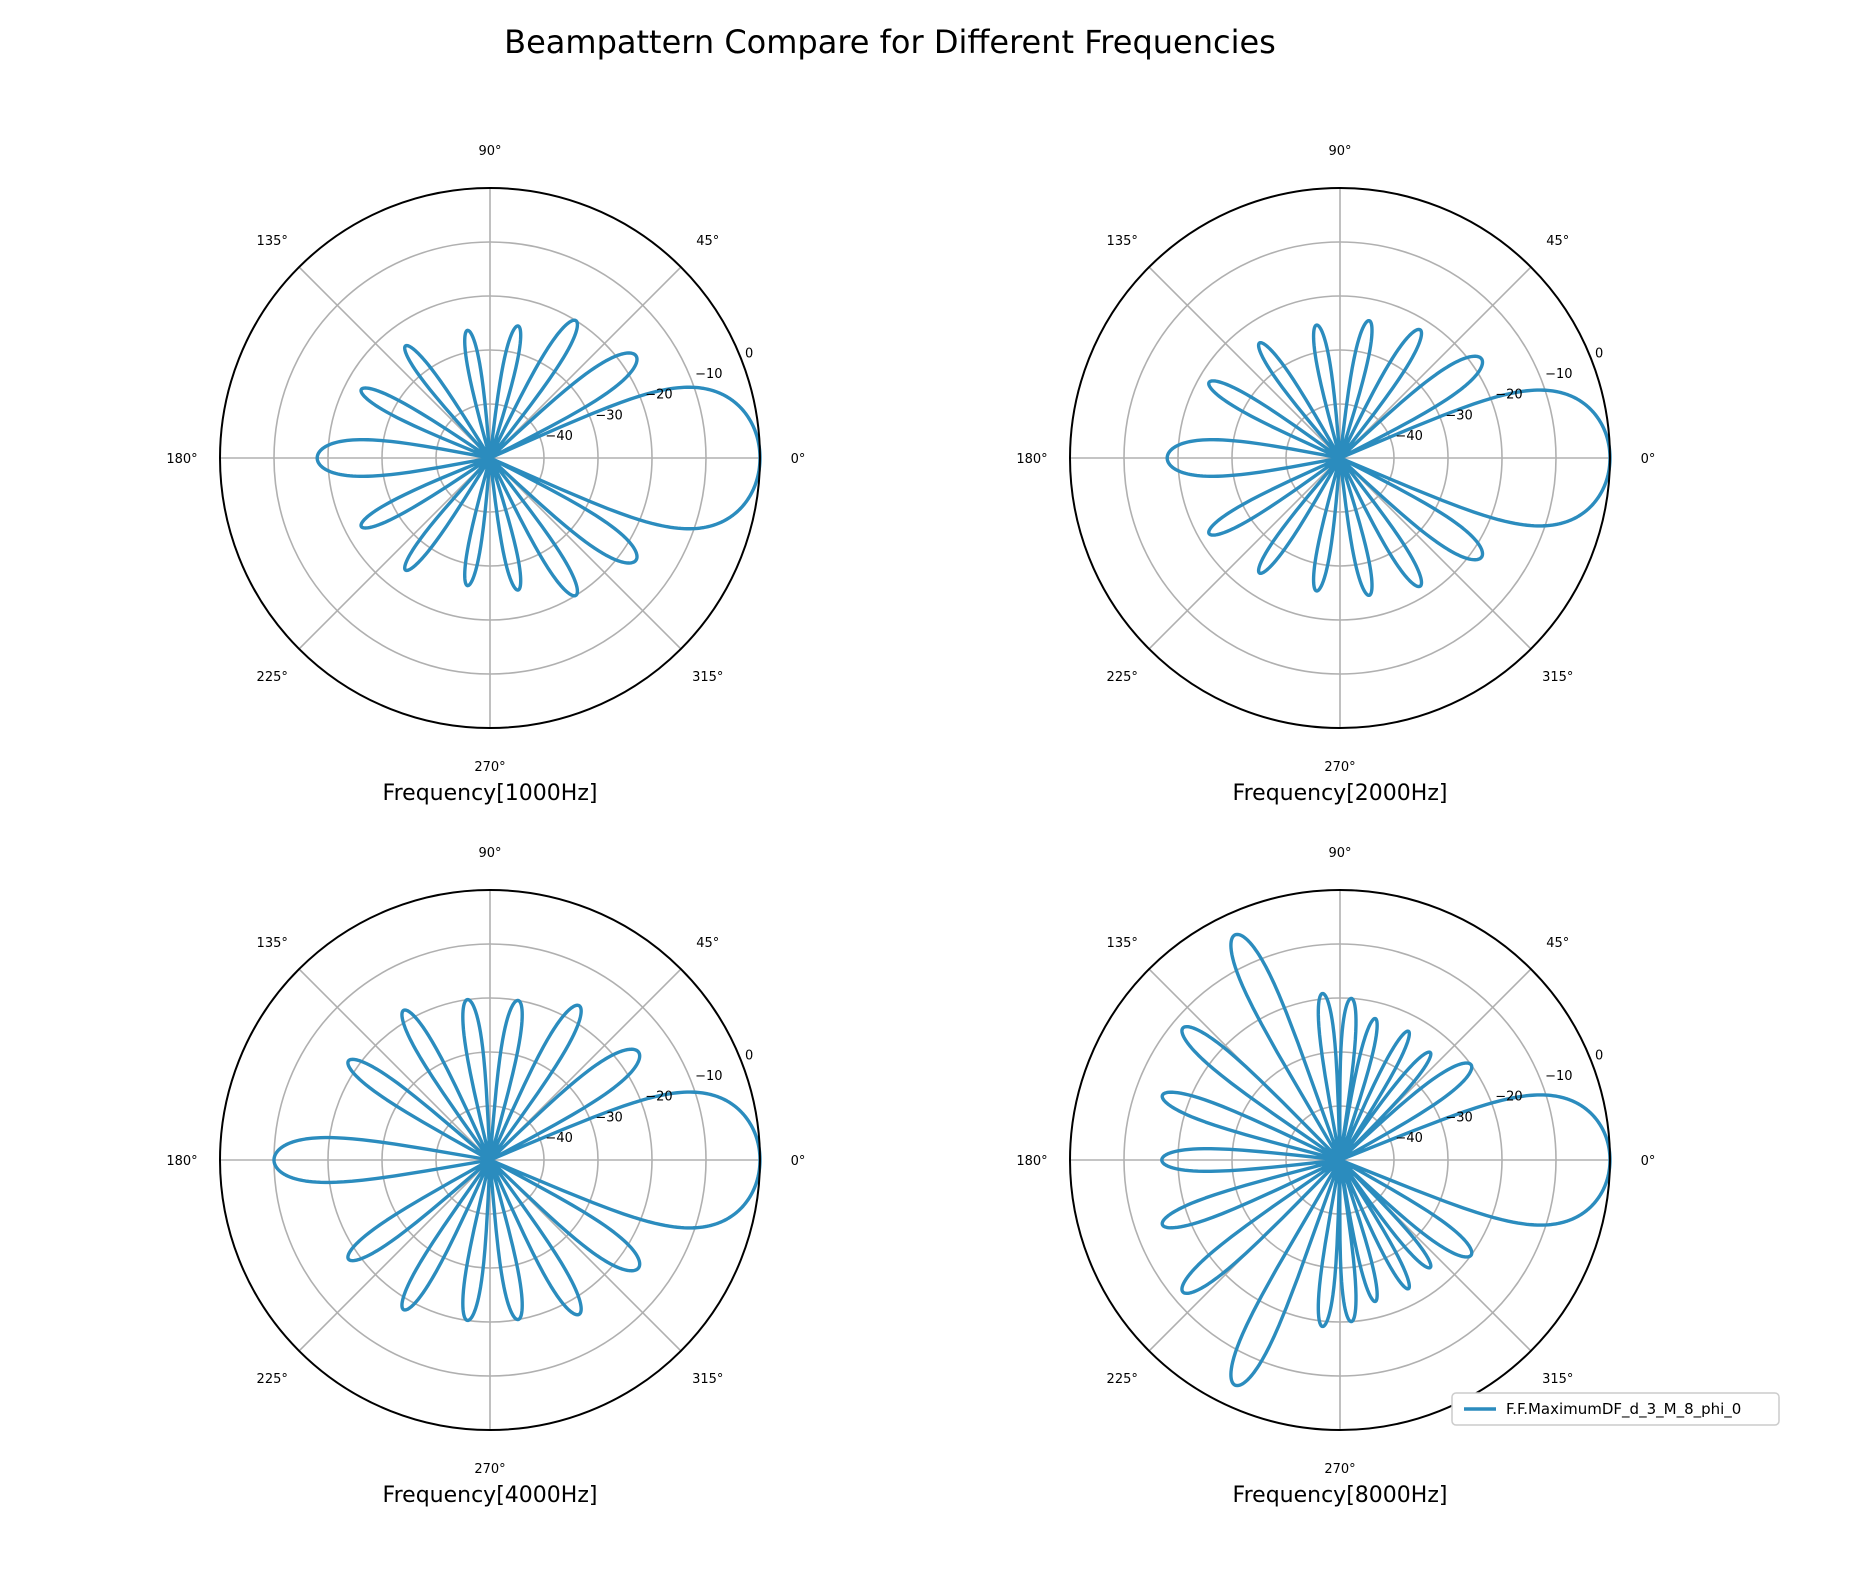 The width and height of the screenshot is (1870, 1574). I want to click on subplot-title: Frequency[4000Hz], so click(490, 1495).